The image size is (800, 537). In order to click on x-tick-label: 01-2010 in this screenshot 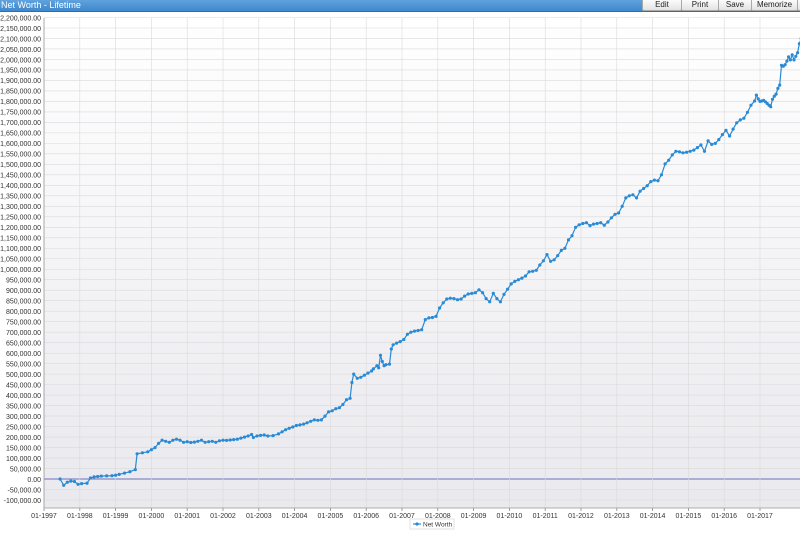, I will do `click(510, 516)`.